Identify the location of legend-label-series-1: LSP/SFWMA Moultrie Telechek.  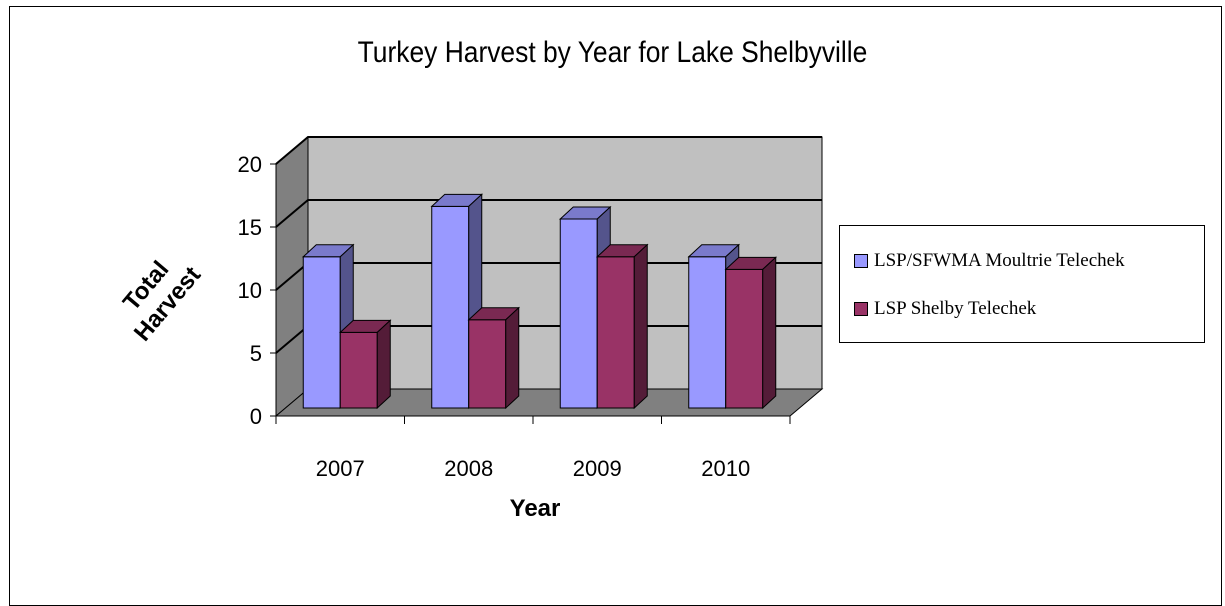
(999, 260).